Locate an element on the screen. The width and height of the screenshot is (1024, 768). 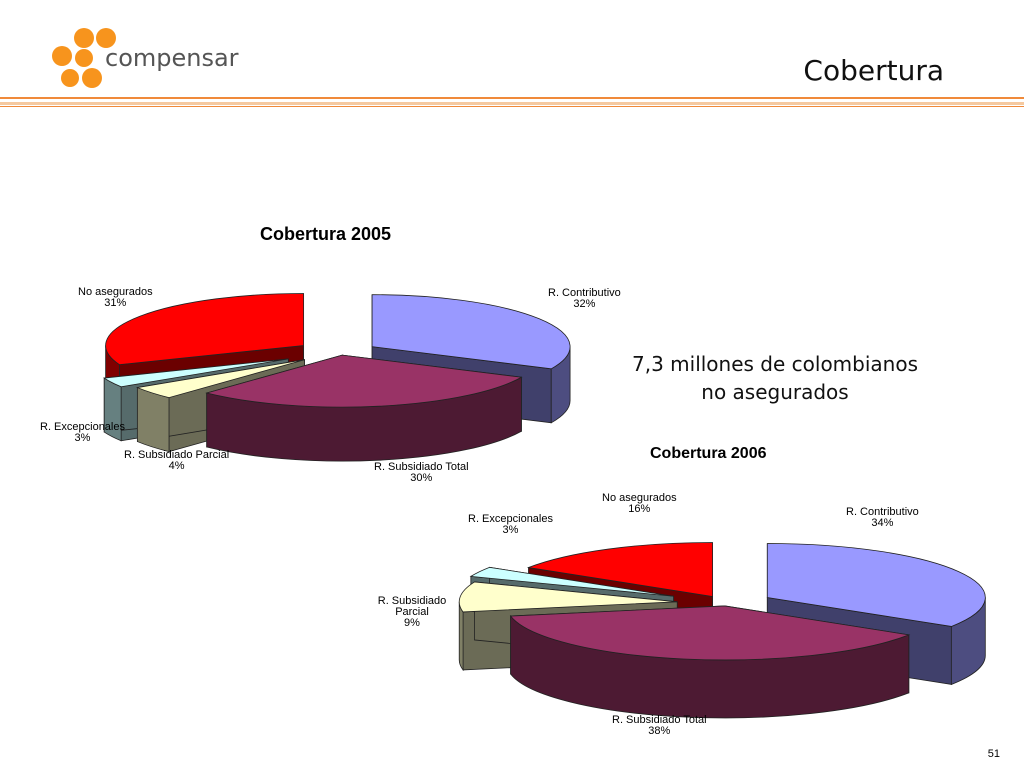
slice-label: No asegurados 31% is located at coordinates (115, 297).